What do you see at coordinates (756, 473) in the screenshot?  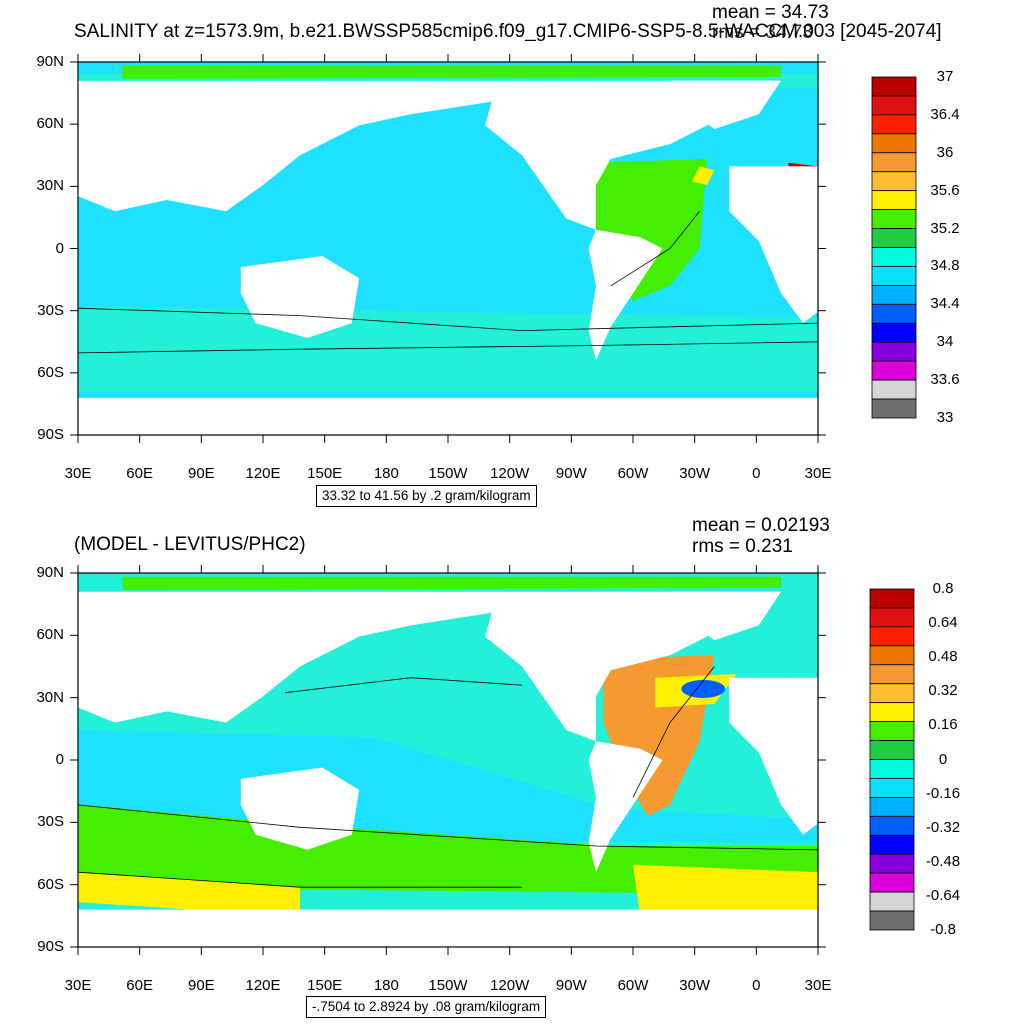 I see `panel1-lon-label: 0` at bounding box center [756, 473].